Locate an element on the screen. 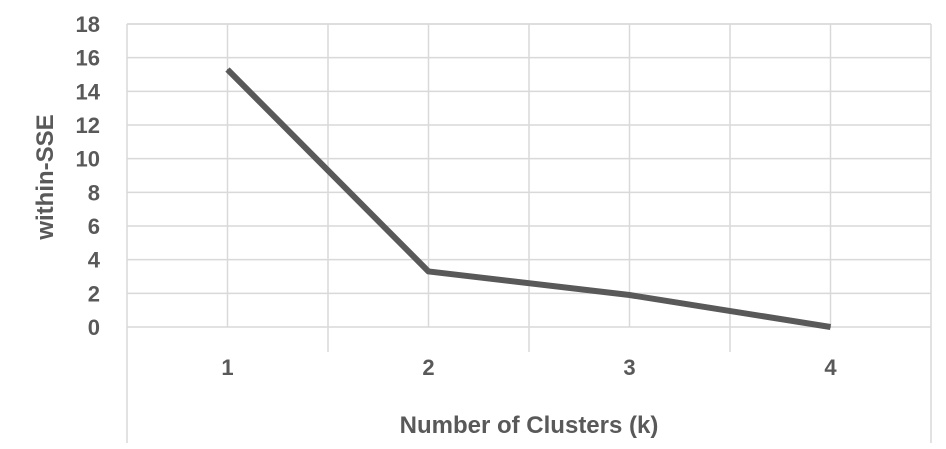 This screenshot has height=449, width=946. y-axis-title: within-SSE is located at coordinates (45, 177).